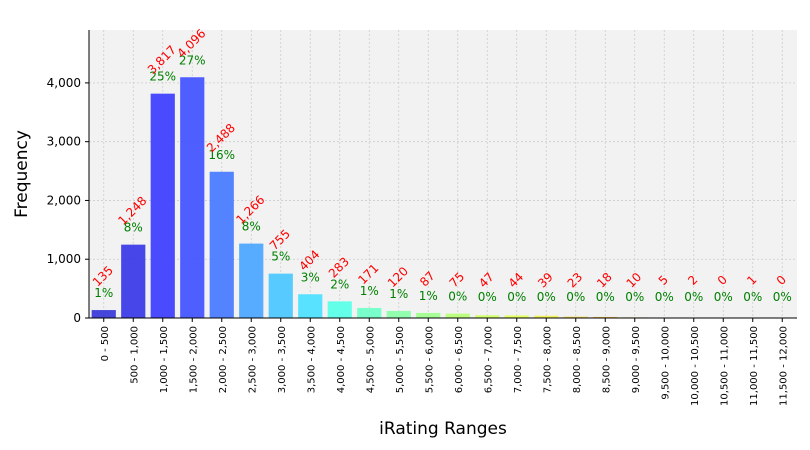 The image size is (810, 450). Describe the element at coordinates (162, 77) in the screenshot. I see `percent-label: 25%` at that location.